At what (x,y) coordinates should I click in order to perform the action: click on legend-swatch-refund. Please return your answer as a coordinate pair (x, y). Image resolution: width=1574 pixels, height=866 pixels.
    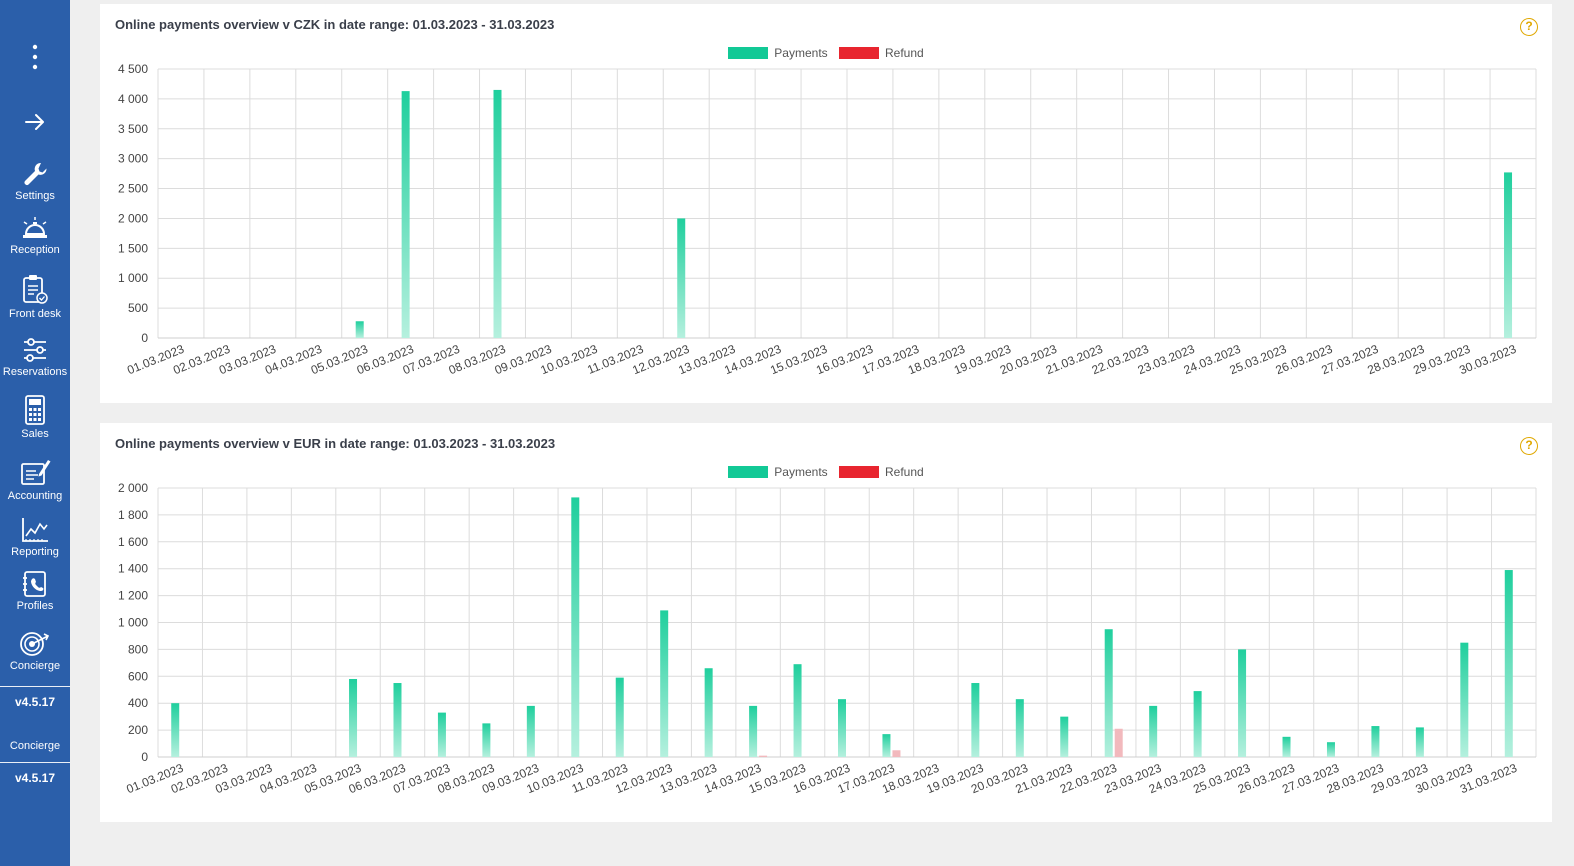
    Looking at the image, I should click on (859, 53).